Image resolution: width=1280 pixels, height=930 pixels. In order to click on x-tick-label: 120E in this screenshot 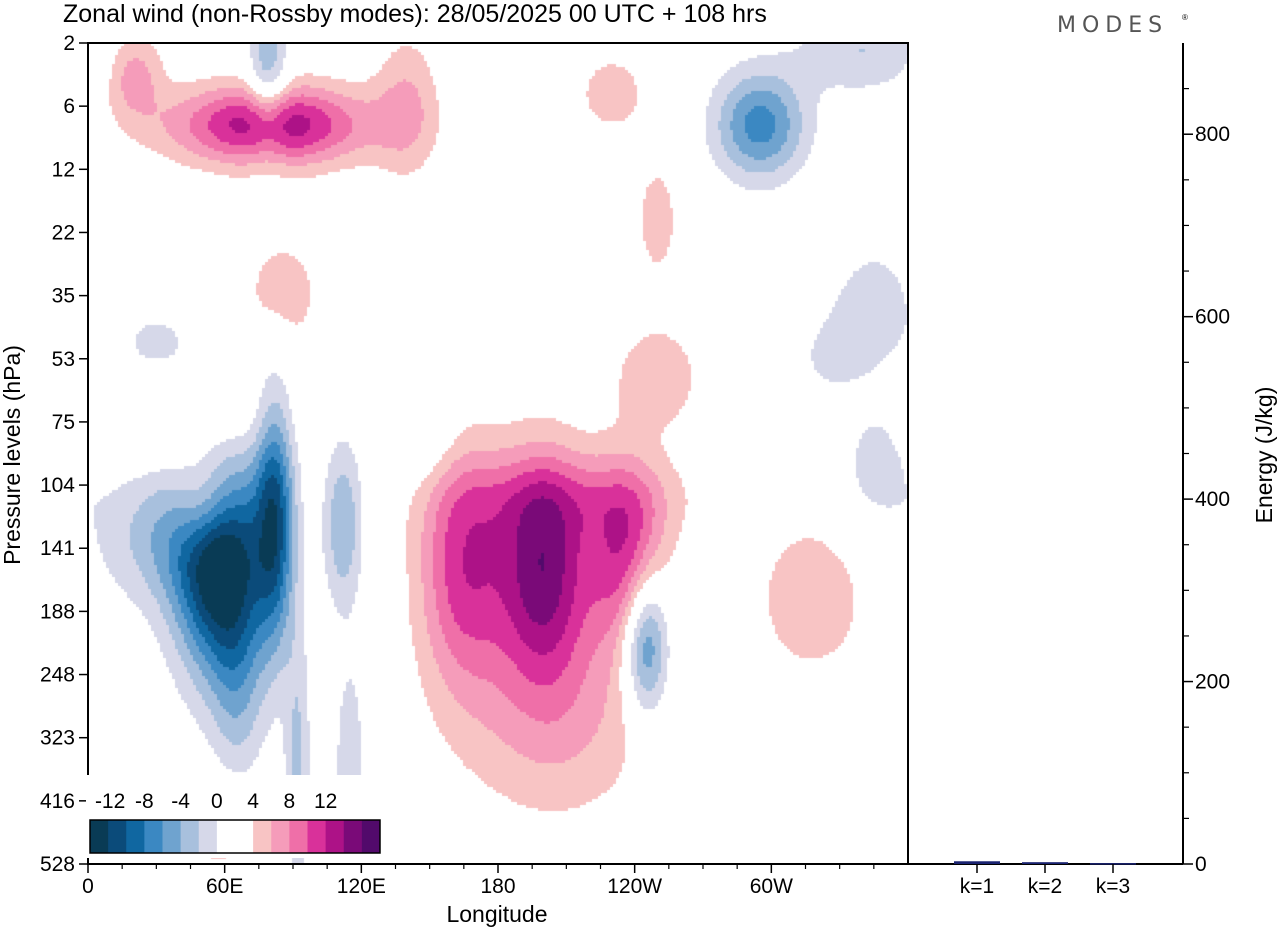, I will do `click(361, 886)`.